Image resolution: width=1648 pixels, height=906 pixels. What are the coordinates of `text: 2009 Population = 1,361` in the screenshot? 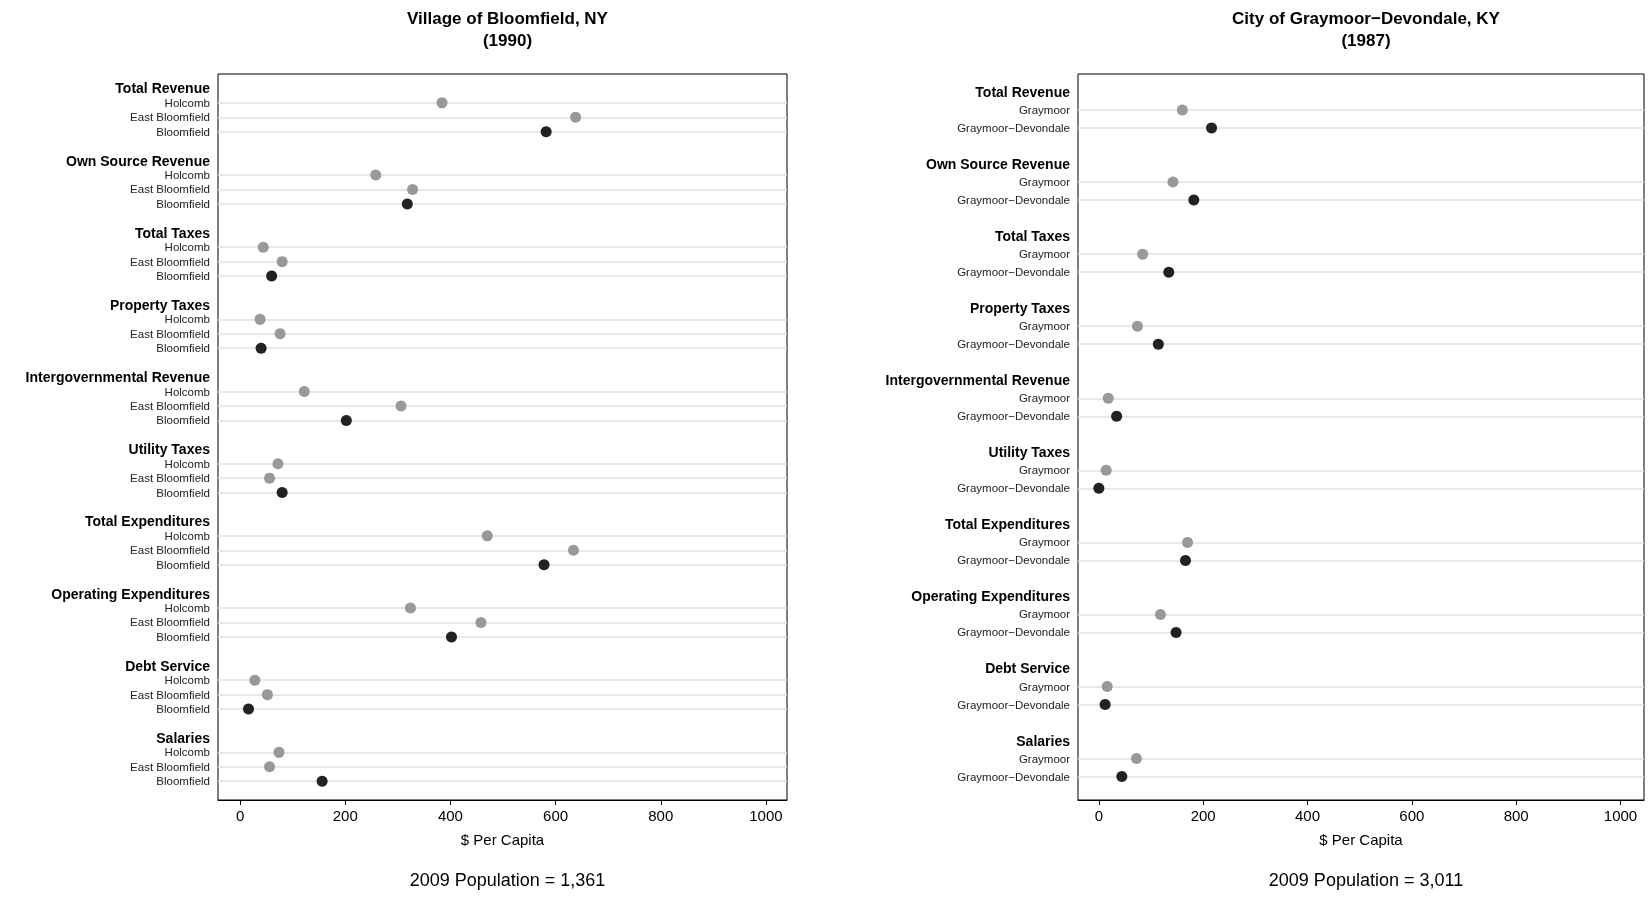 It's located at (507, 880).